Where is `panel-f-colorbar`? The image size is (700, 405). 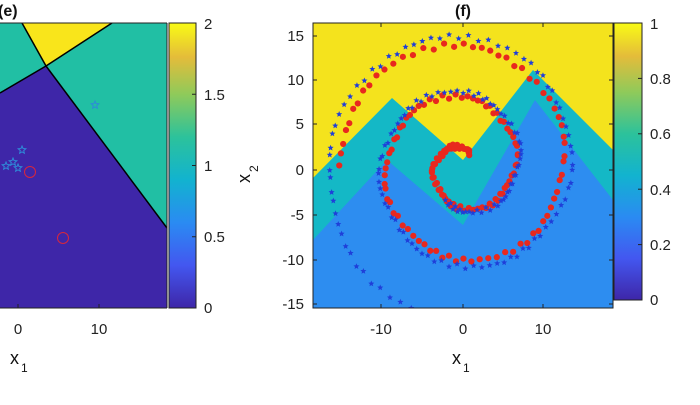
panel-f-colorbar is located at coordinates (628, 161).